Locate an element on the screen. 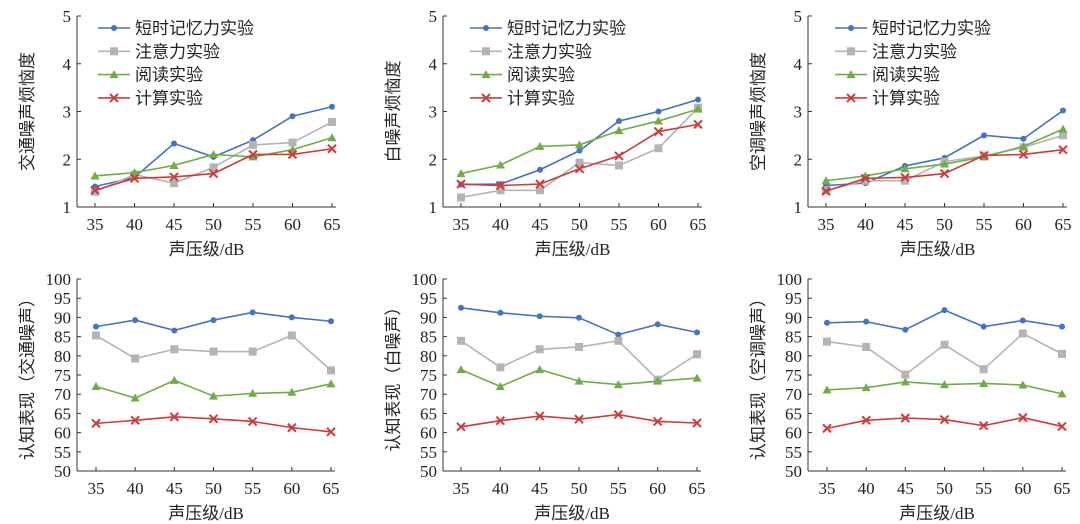 The width and height of the screenshot is (1080, 524). y-tick-label: 70 is located at coordinates (428, 394).